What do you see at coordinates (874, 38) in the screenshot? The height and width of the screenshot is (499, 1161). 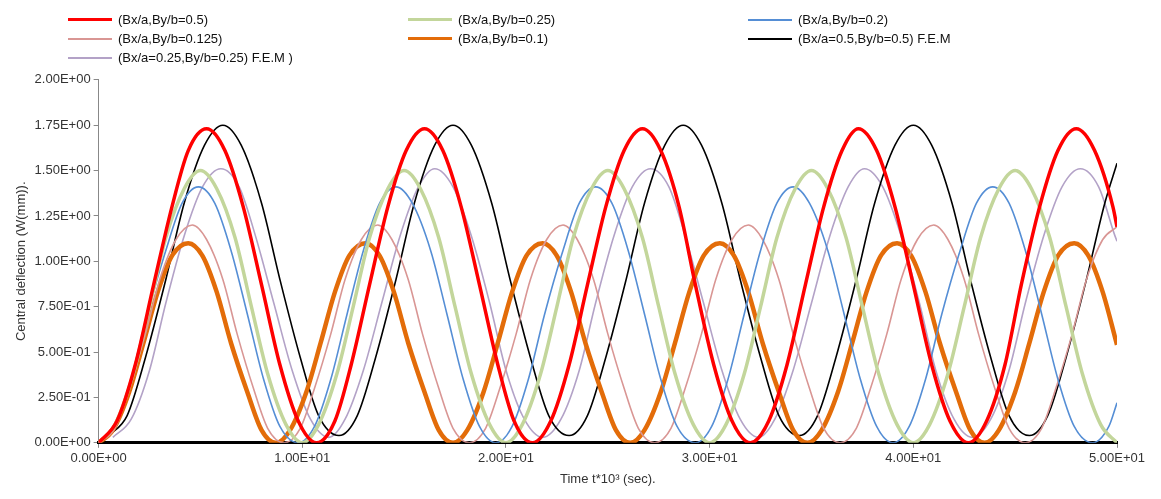 I see `legend-label: (Bx/a=0.5,By/b=0.5) F.E.M` at bounding box center [874, 38].